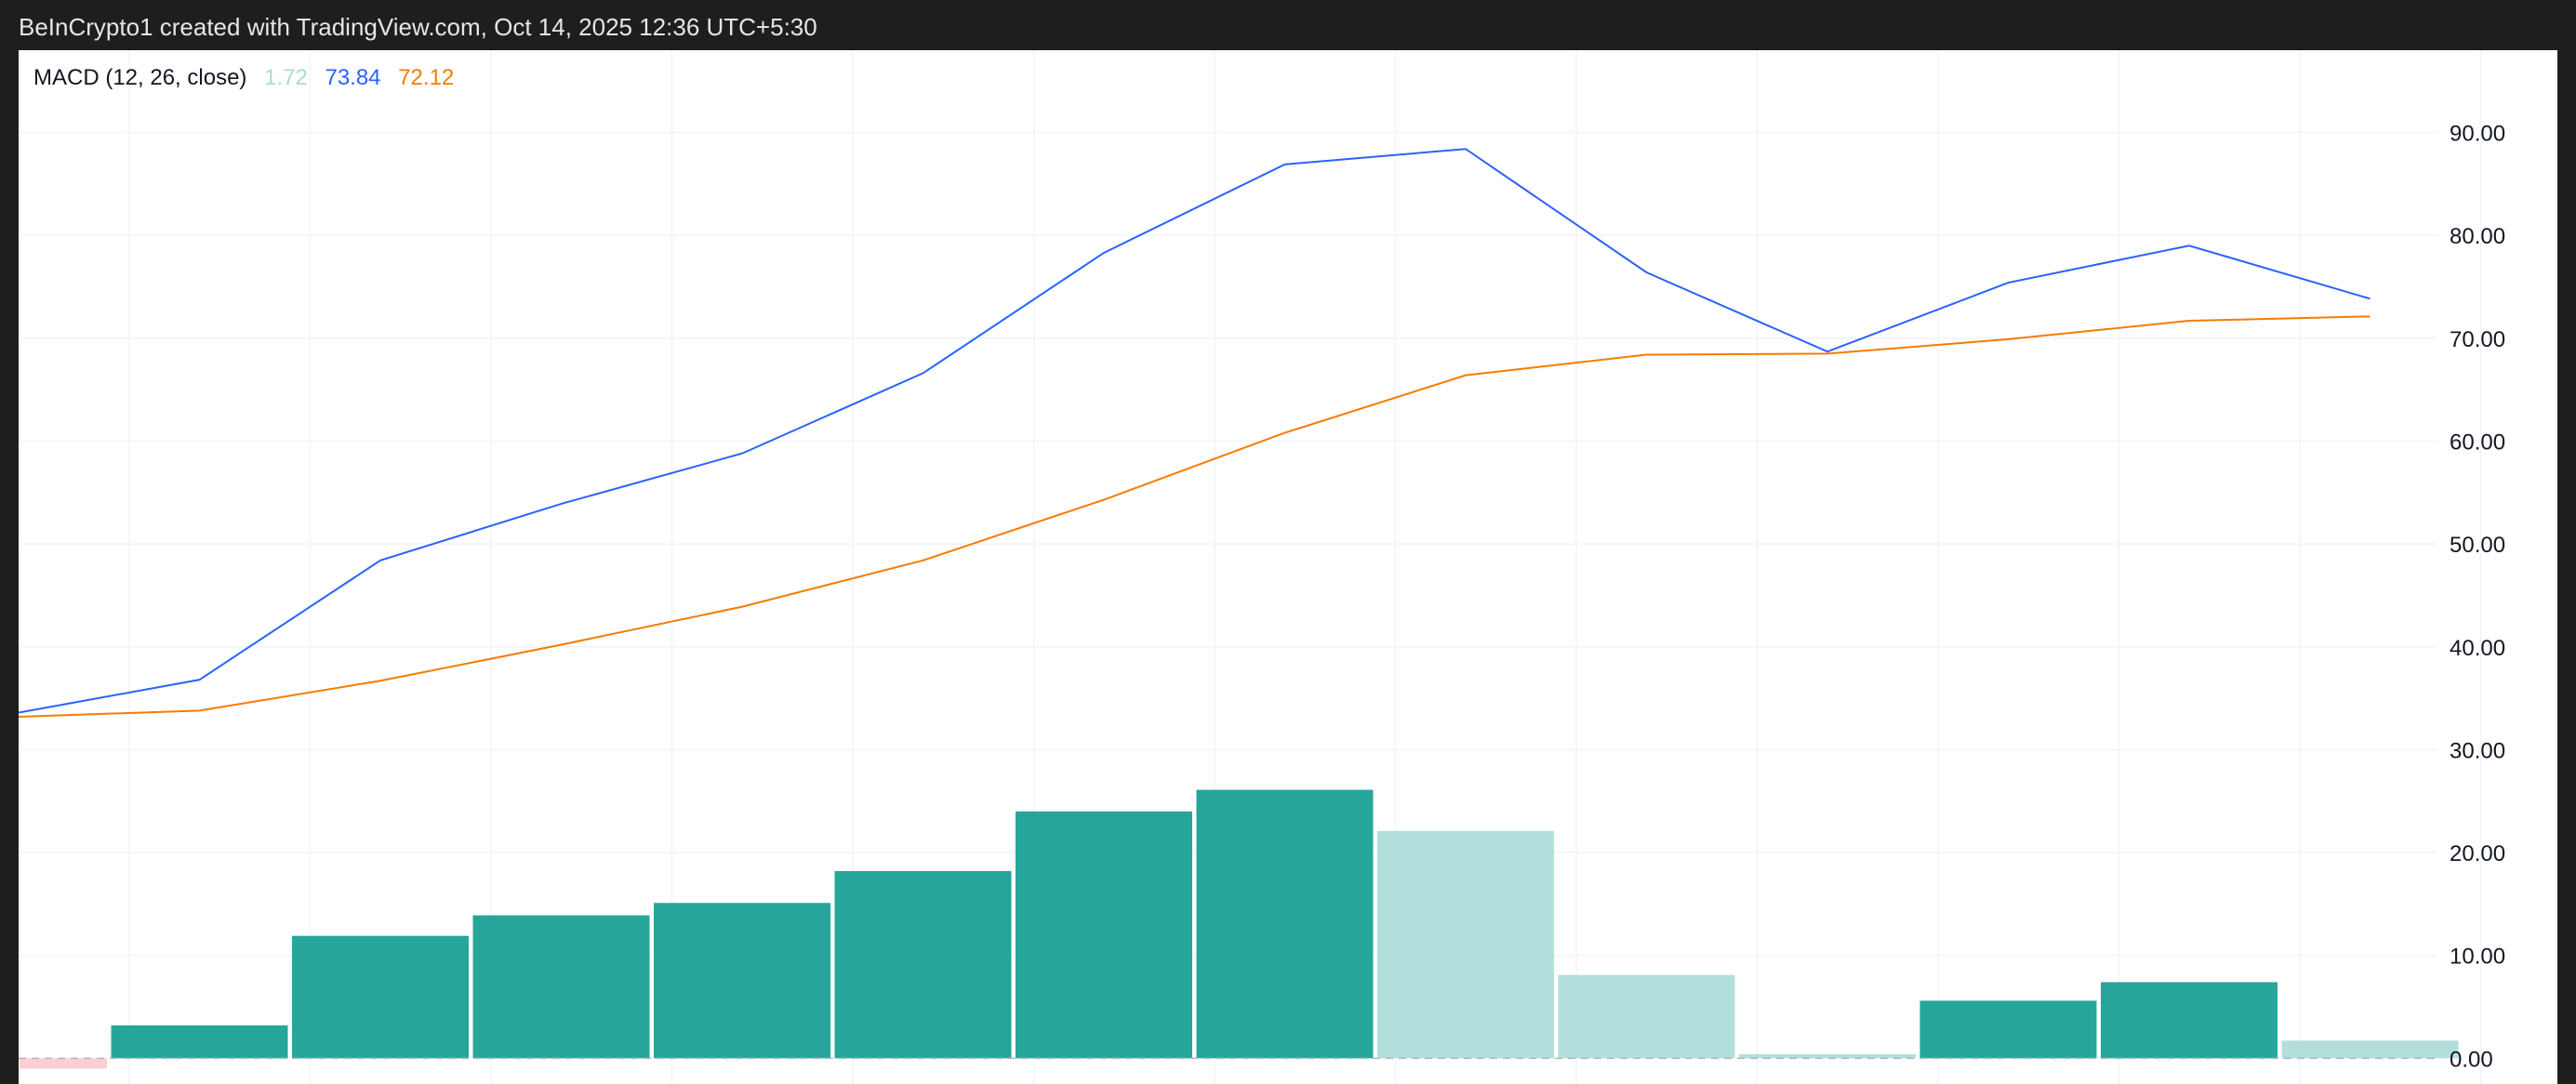  Describe the element at coordinates (353, 77) in the screenshot. I see `macd-value: 73.84` at that location.